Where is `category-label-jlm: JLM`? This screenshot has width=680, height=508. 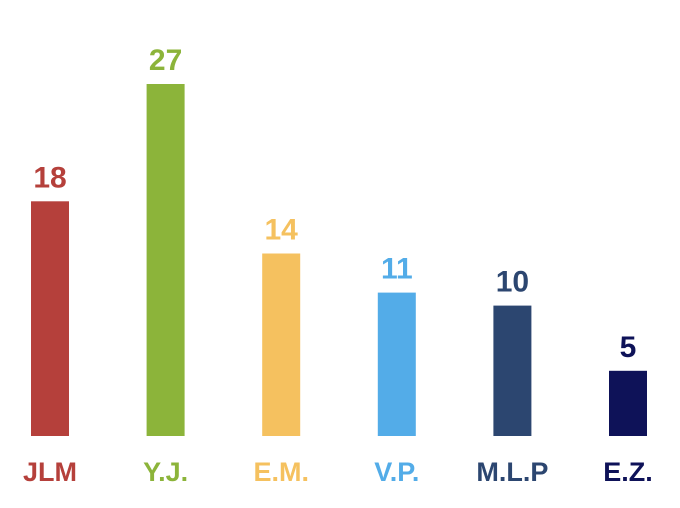
category-label-jlm: JLM is located at coordinates (50, 472).